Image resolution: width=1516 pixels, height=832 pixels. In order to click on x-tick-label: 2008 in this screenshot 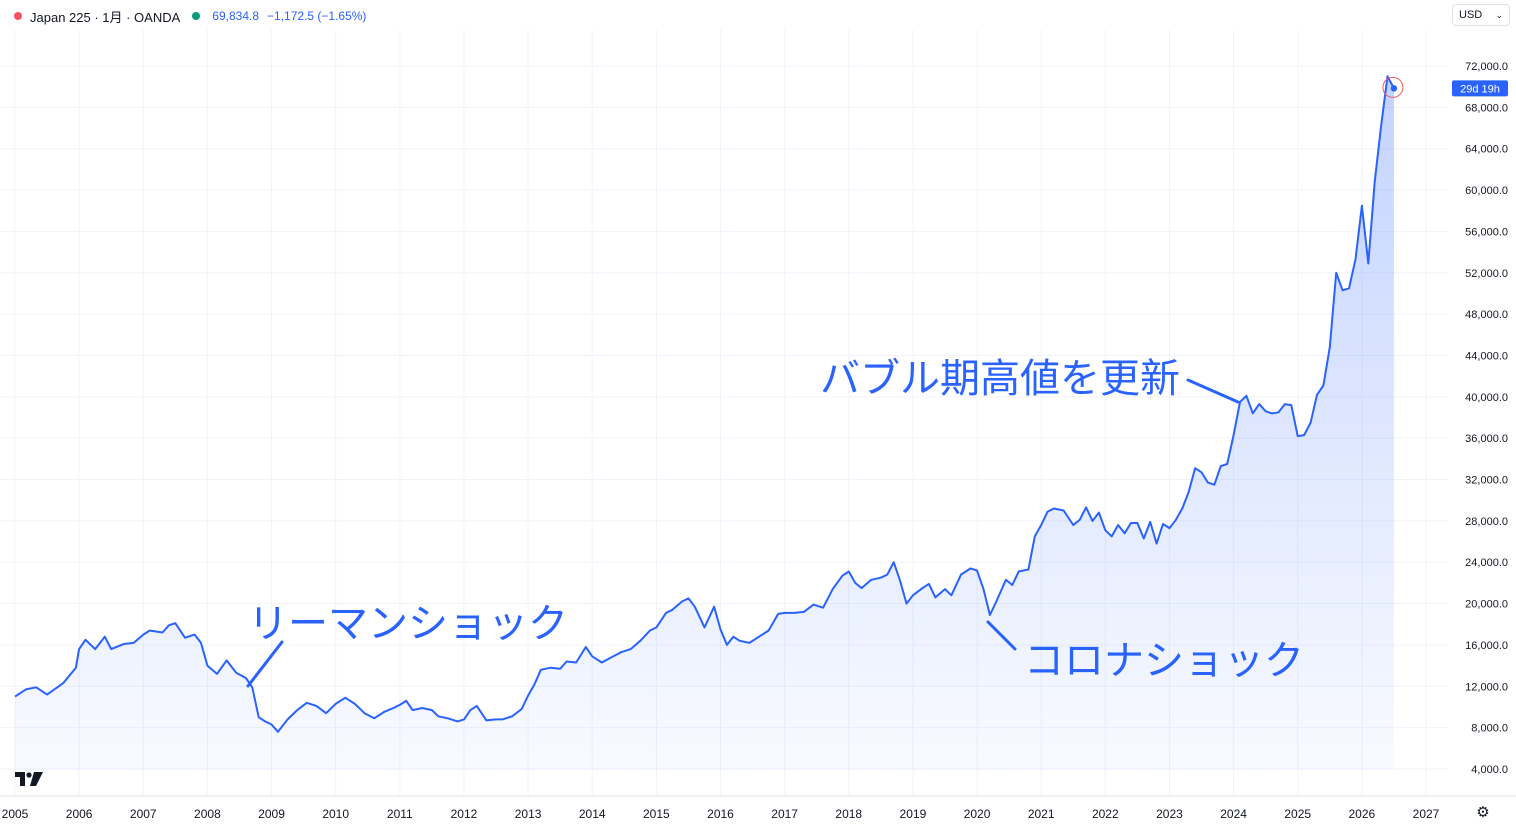, I will do `click(207, 814)`.